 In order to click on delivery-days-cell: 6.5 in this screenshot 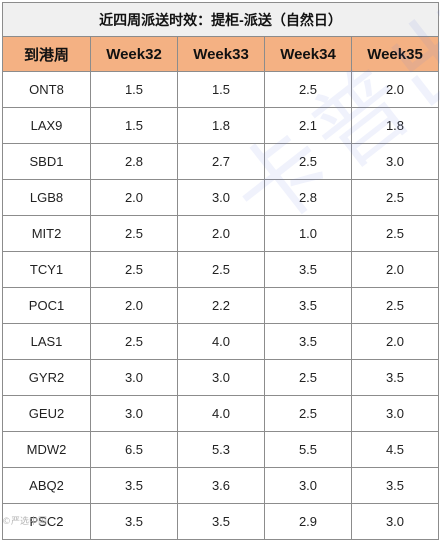, I will do `click(134, 449)`.